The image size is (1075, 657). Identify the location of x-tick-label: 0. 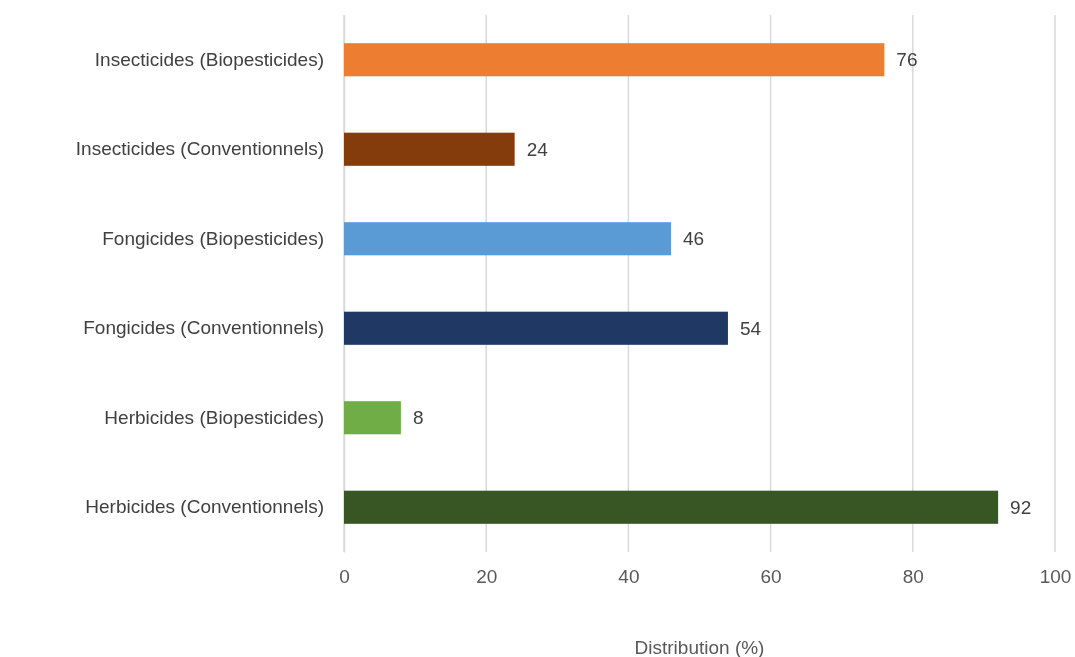
(344, 577).